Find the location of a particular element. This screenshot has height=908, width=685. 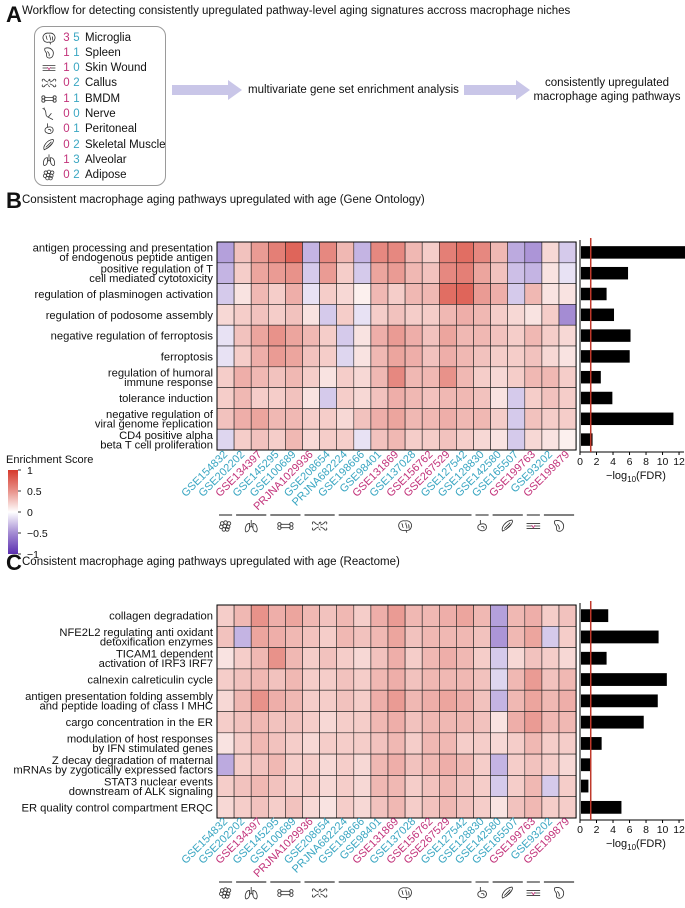

niche-label: Adipose is located at coordinates (106, 175).